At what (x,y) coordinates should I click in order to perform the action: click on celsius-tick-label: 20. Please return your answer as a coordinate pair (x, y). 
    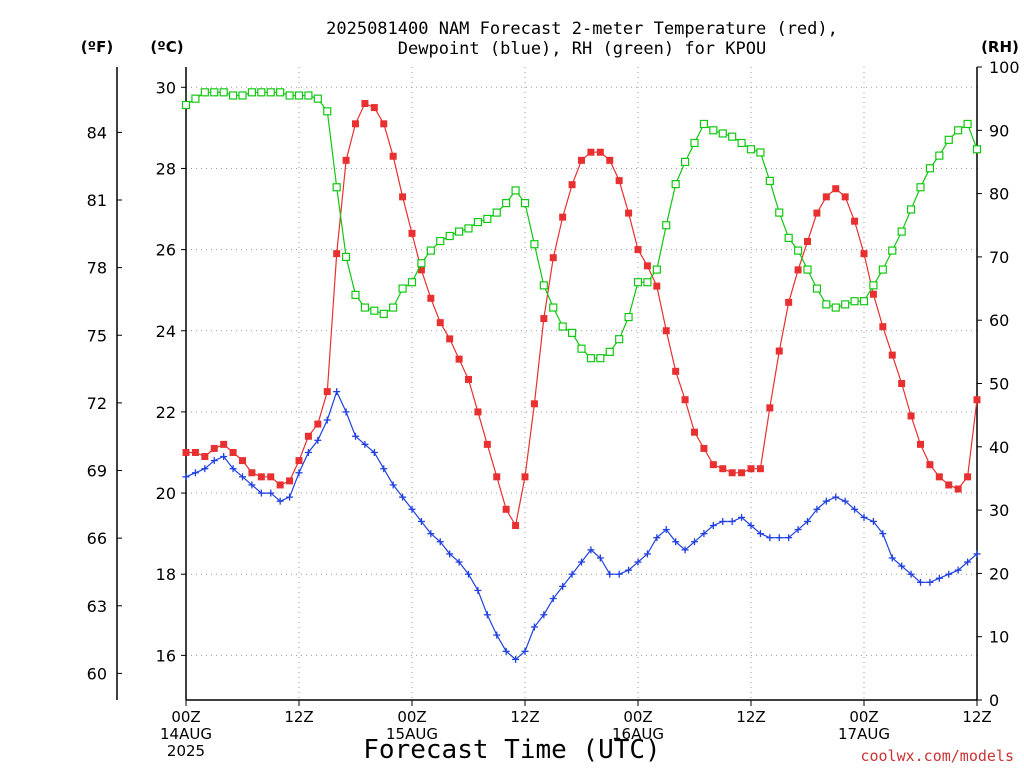
    Looking at the image, I should click on (166, 493).